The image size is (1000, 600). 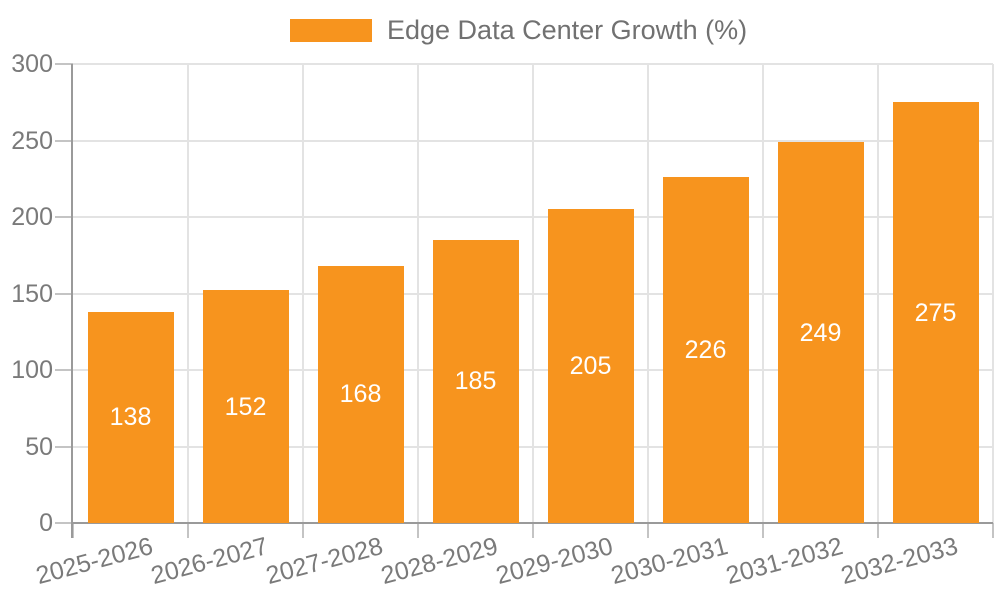 I want to click on bar-value-label: 185, so click(x=475, y=381).